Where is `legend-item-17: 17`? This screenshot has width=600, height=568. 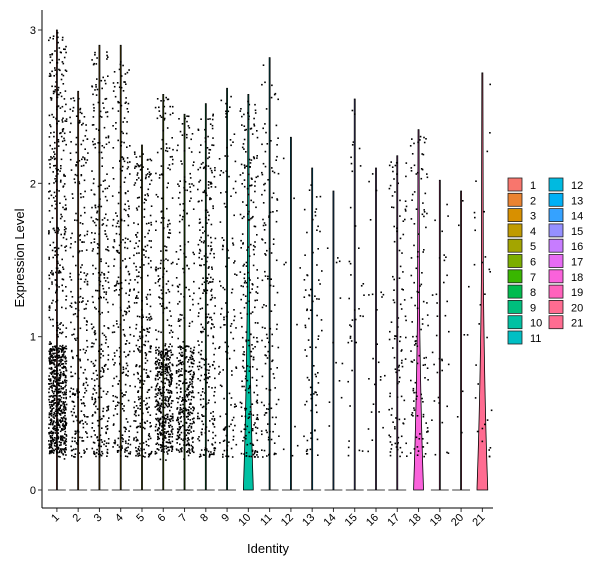
legend-item-17: 17 is located at coordinates (565, 261).